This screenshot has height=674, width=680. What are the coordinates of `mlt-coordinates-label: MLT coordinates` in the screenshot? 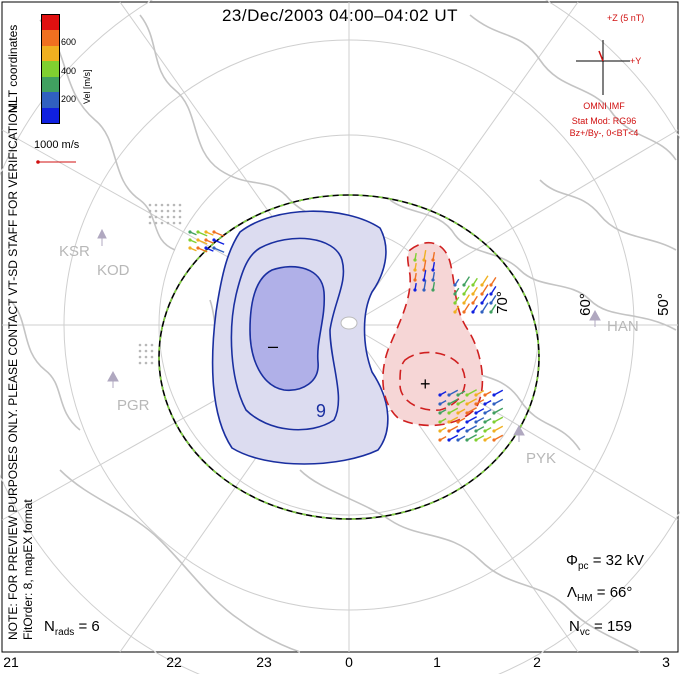 It's located at (13, 68).